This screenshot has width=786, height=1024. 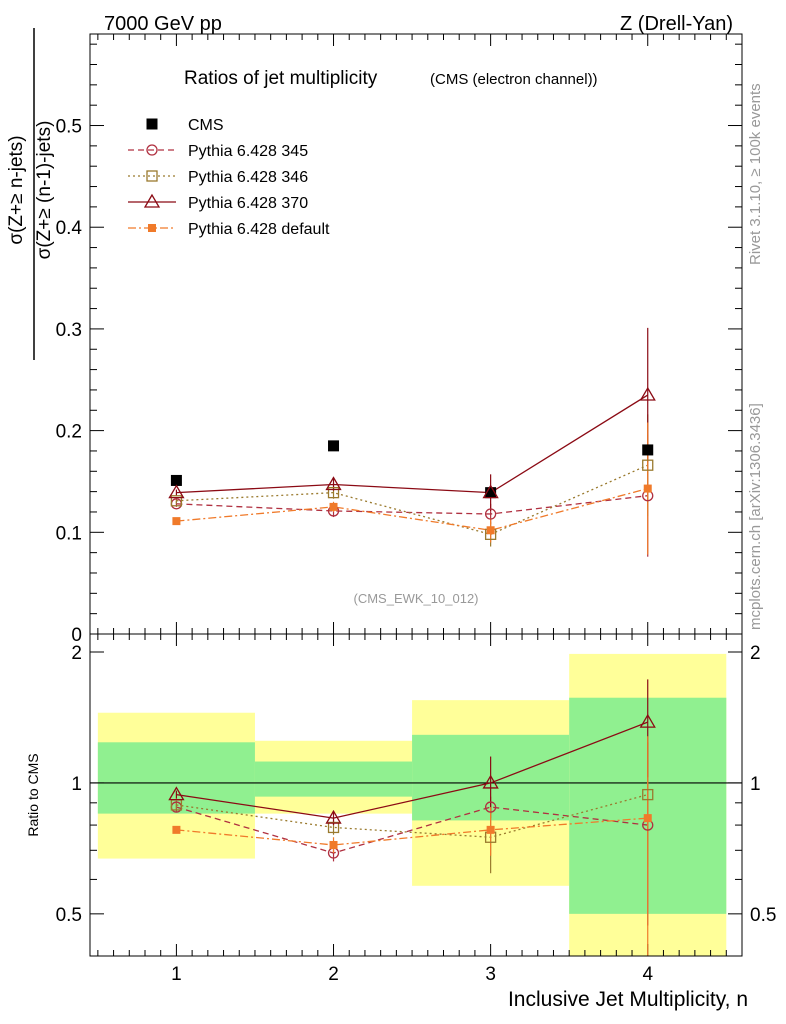 I want to click on main-error-bars, so click(x=412, y=442).